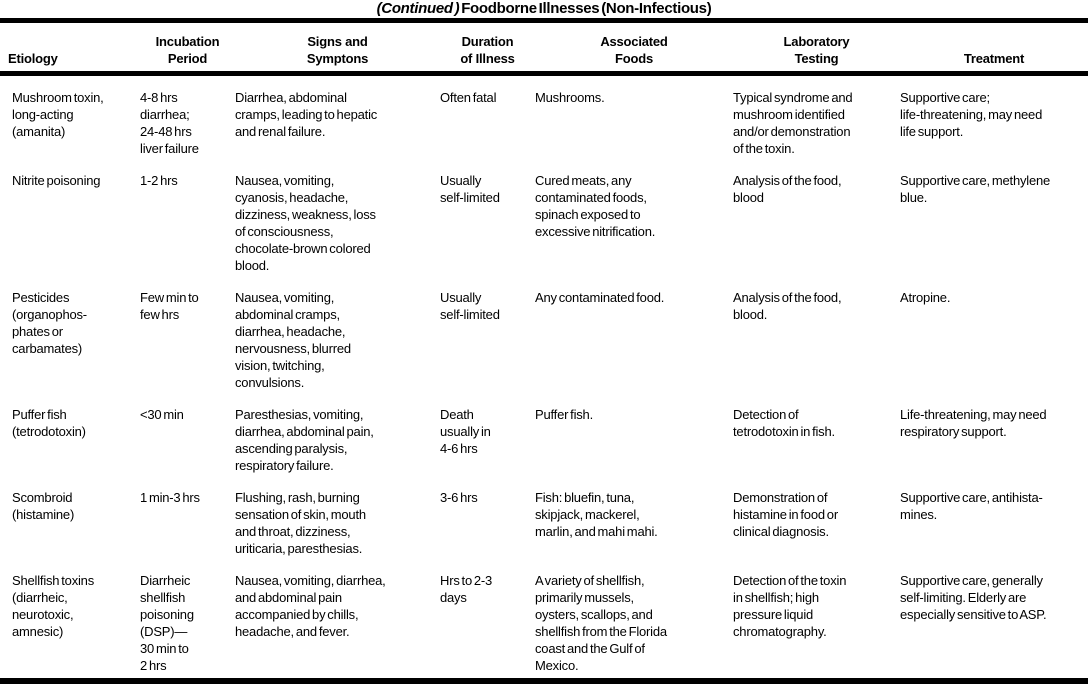 The image size is (1088, 684). I want to click on cell-laboratory-testing: Detection of tetrodotoxin in fish., so click(784, 423).